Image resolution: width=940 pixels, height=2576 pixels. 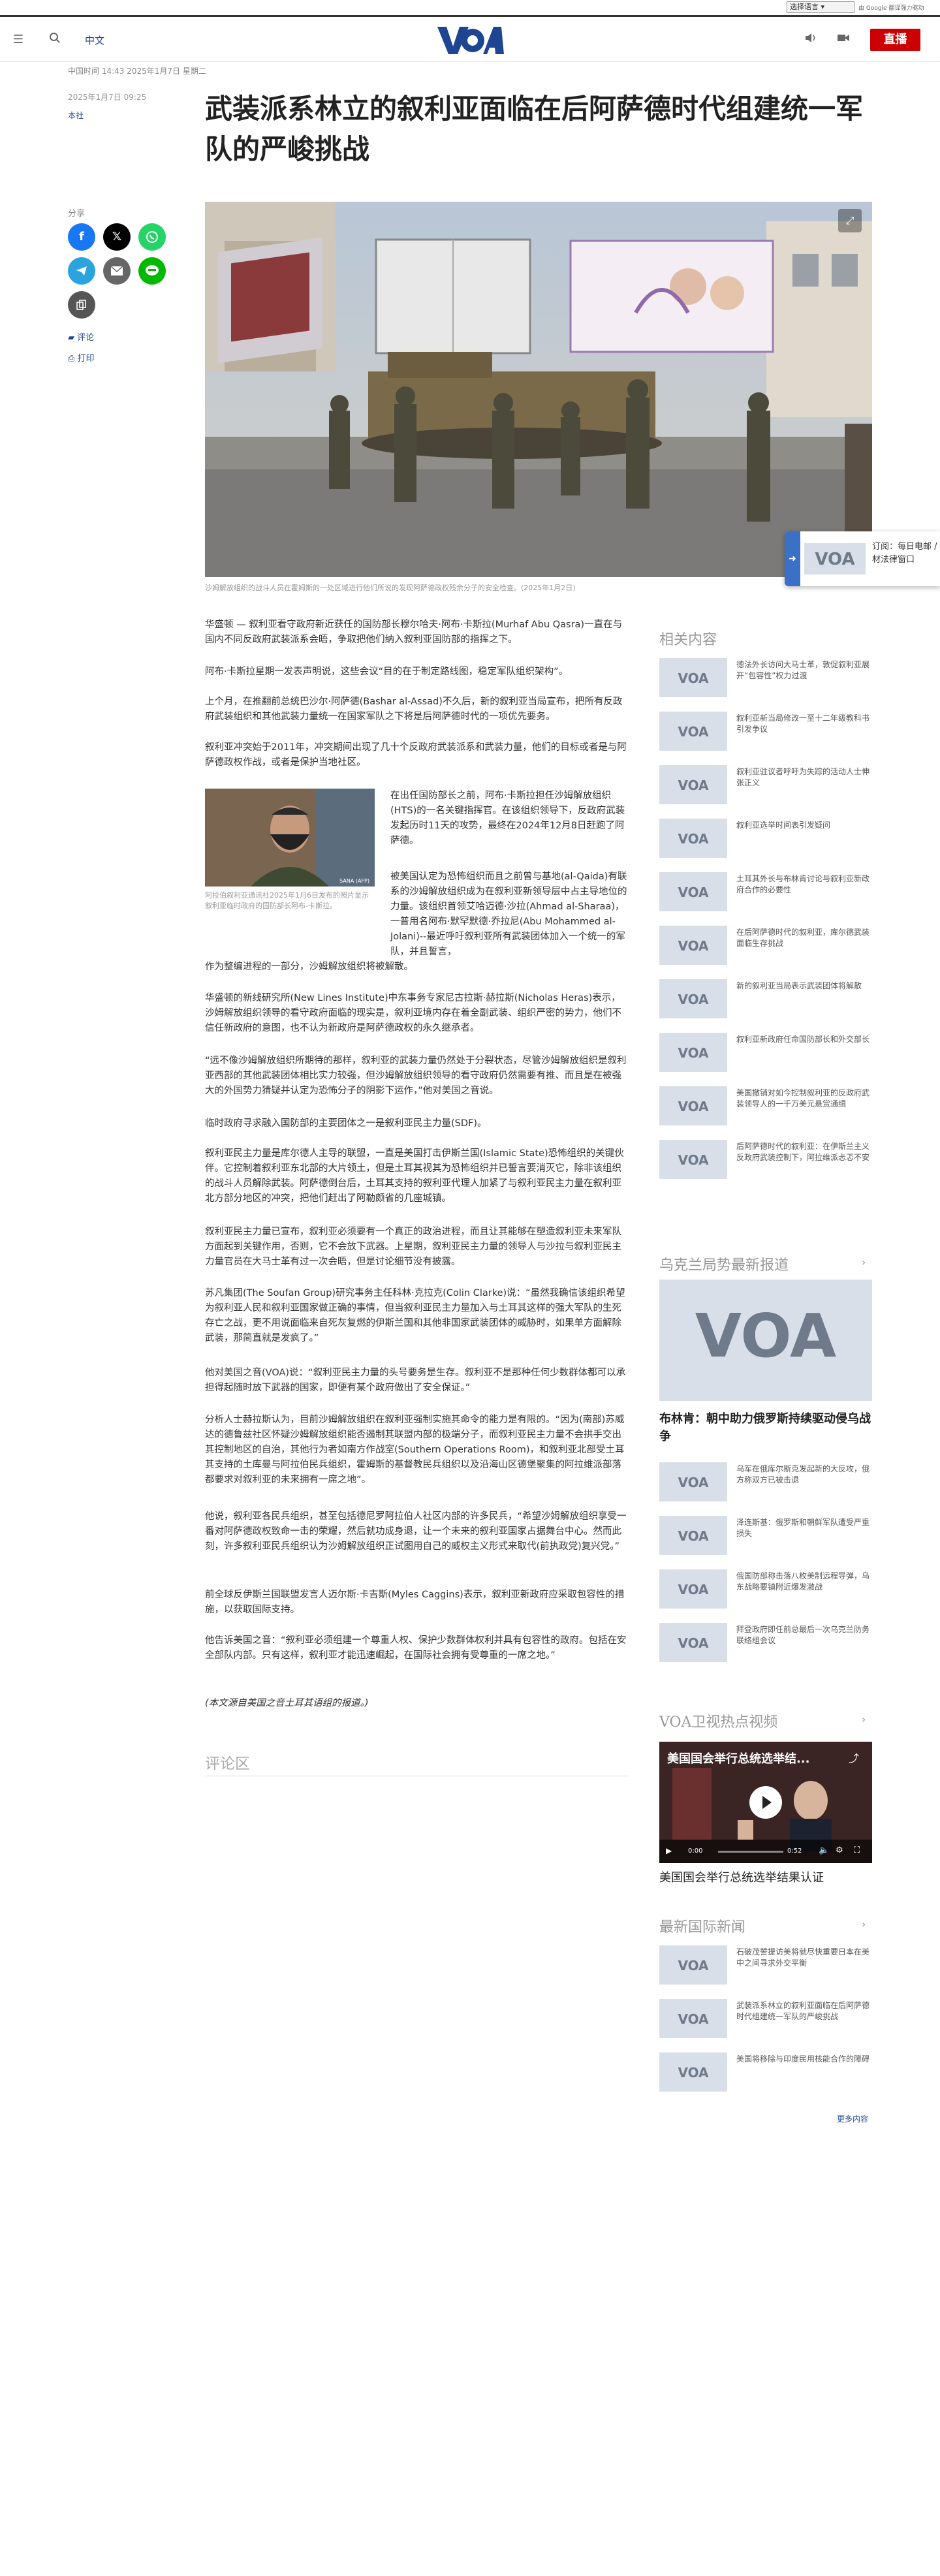 What do you see at coordinates (803, 2011) in the screenshot?
I see `list-item-title: 武装派系林立的叙利亚面临在后阿萨德时代组建统一军队的严峻挑战` at bounding box center [803, 2011].